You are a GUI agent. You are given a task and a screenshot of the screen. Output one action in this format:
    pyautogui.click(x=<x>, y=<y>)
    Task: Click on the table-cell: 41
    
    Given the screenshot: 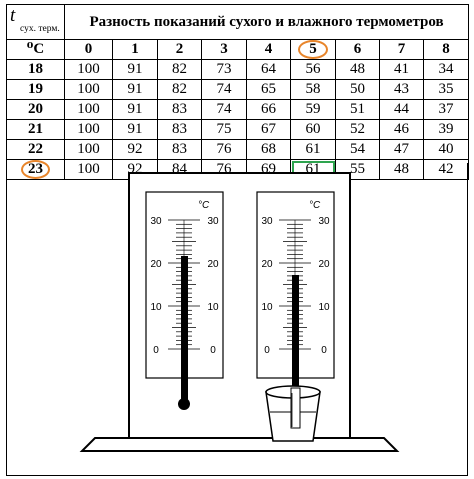 What is the action you would take?
    pyautogui.click(x=401, y=69)
    